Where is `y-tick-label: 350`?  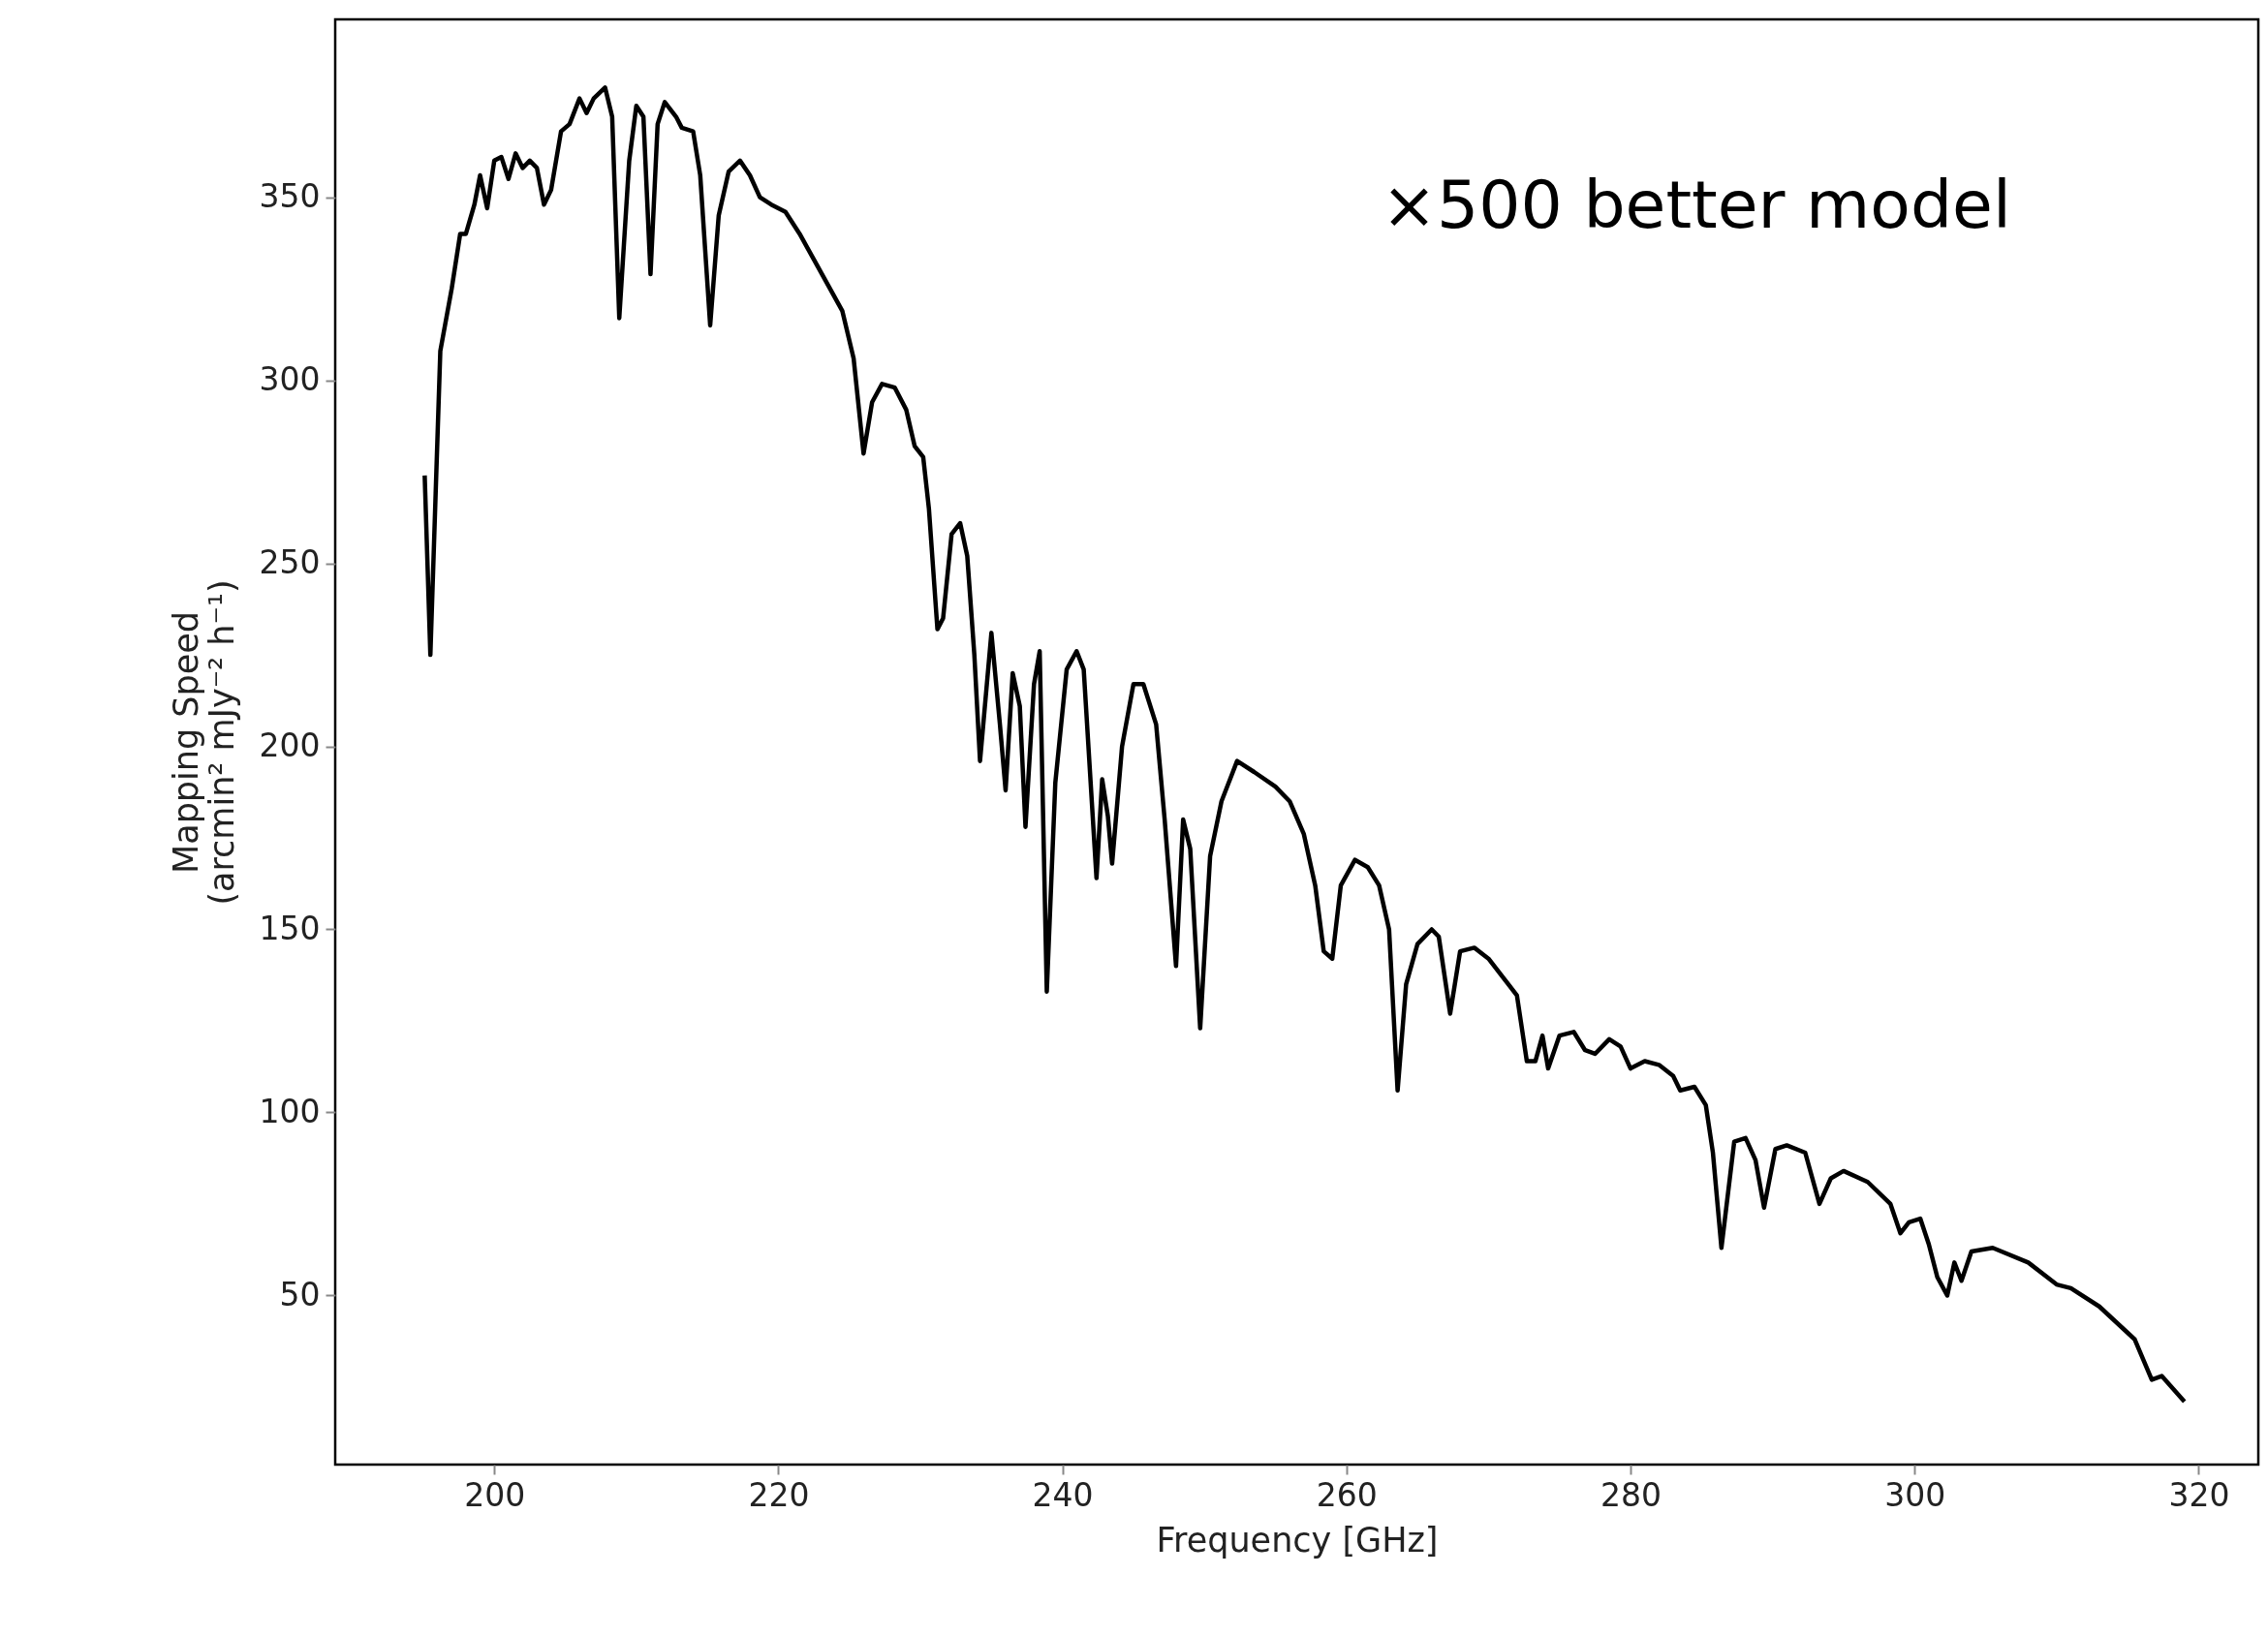
y-tick-label: 350 is located at coordinates (290, 197).